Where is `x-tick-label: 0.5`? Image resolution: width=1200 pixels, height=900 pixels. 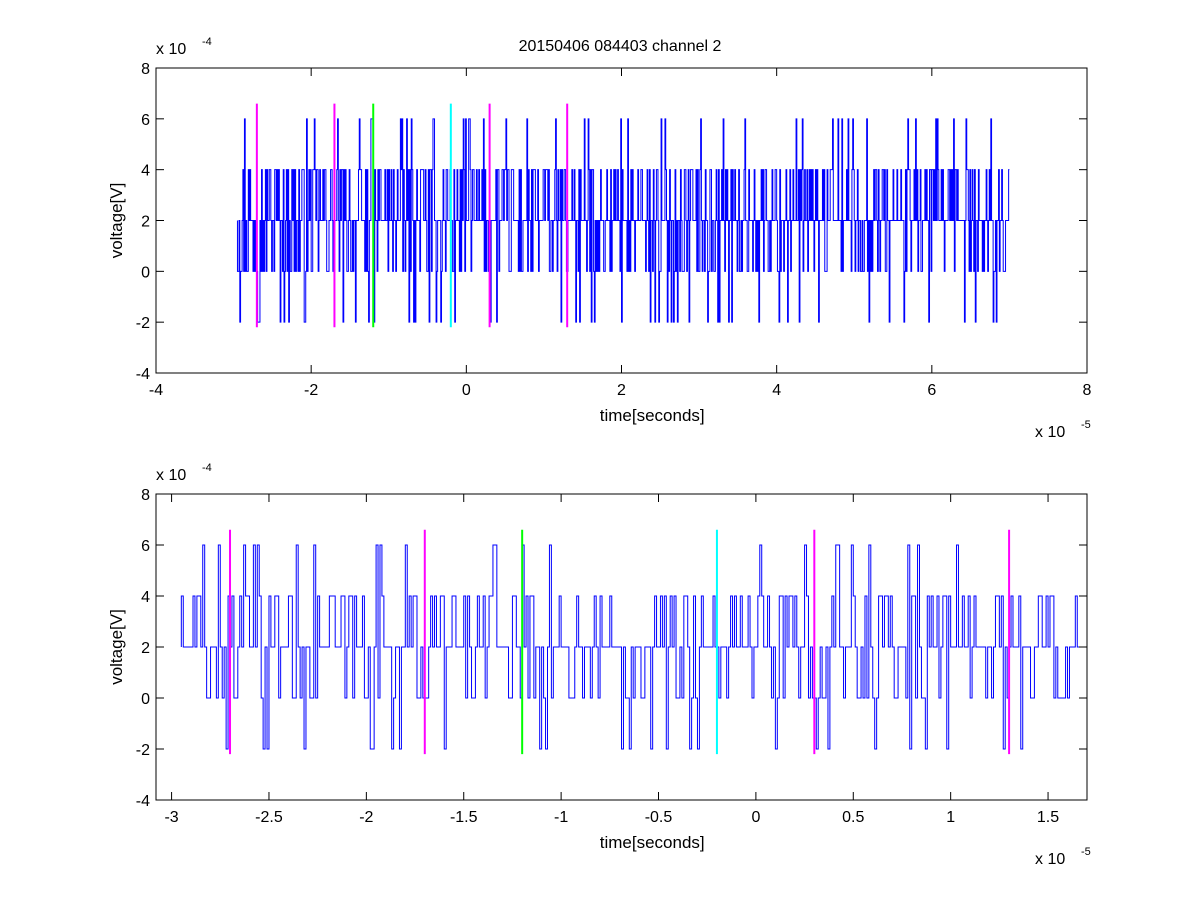 x-tick-label: 0.5 is located at coordinates (853, 817).